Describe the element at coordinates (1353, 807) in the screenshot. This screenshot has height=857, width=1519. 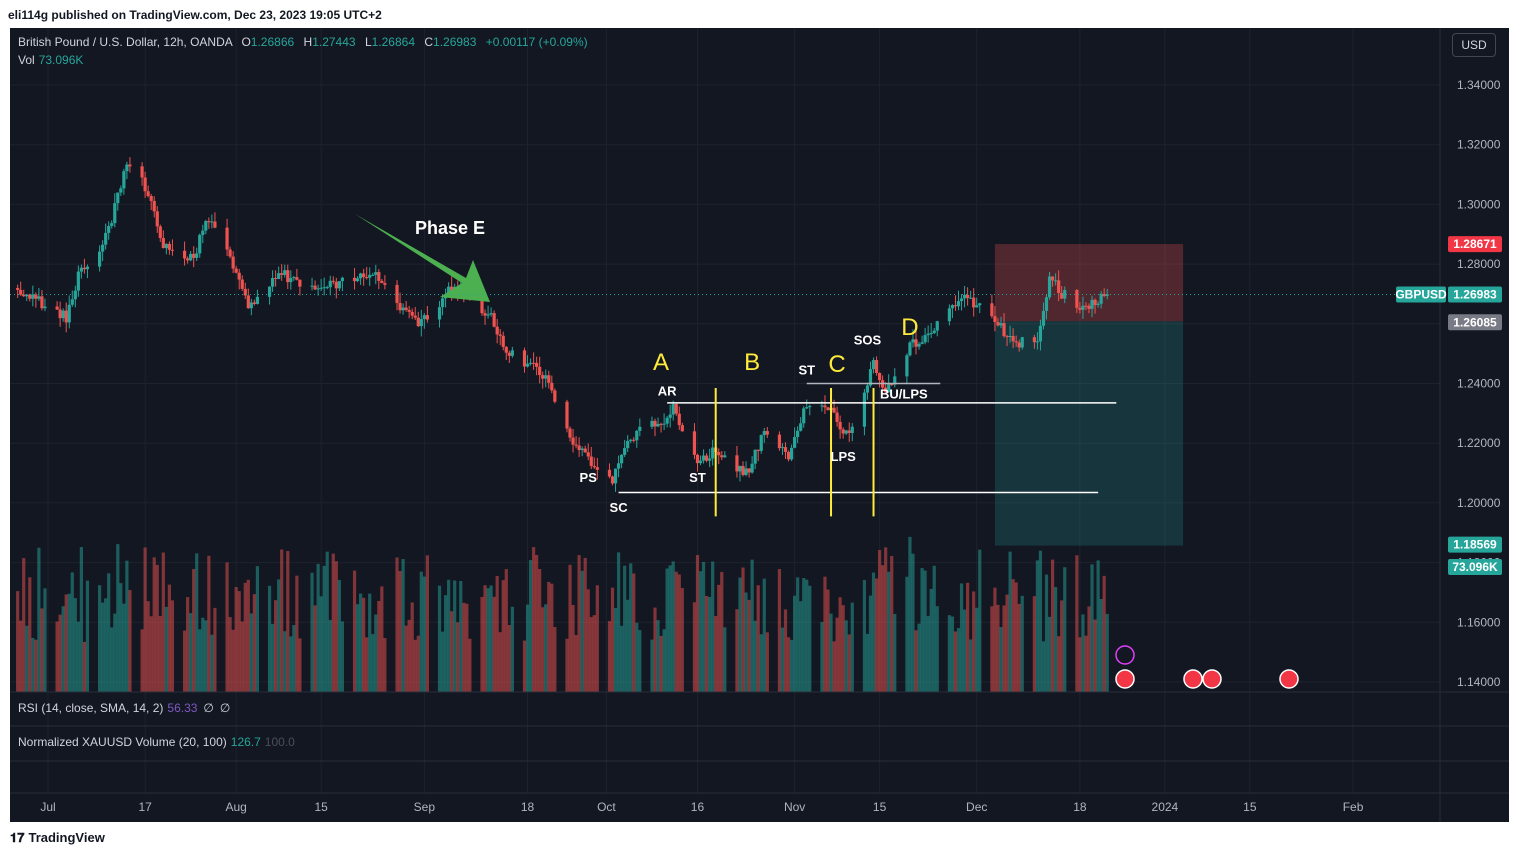
I see `x-tick-label: Feb` at that location.